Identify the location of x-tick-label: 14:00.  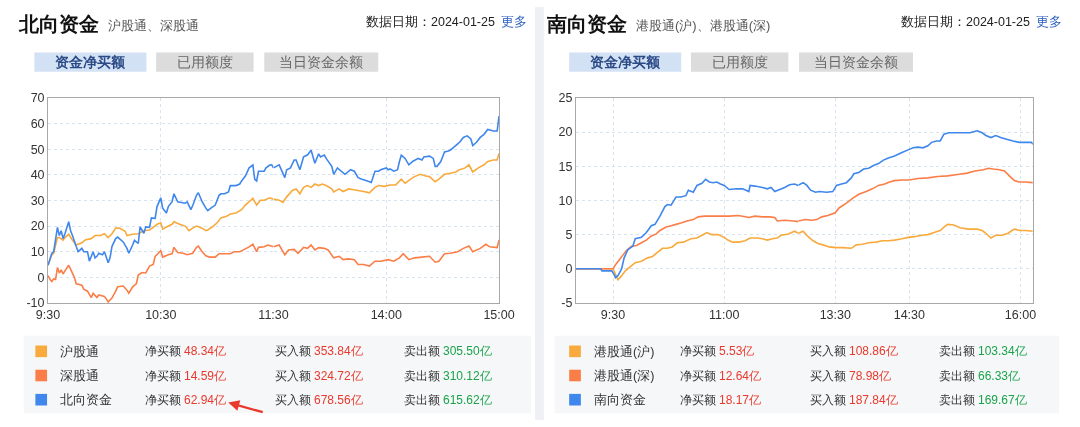
(386, 314).